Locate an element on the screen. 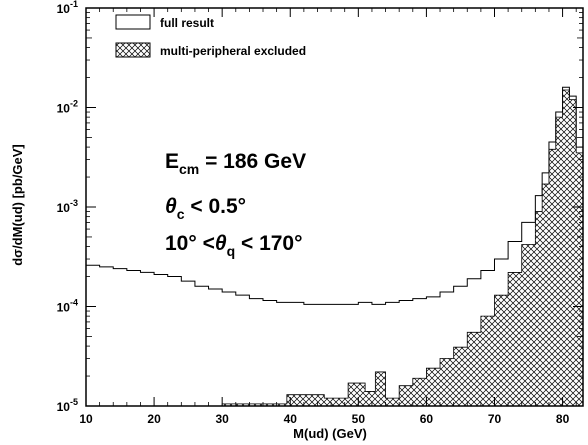 Image resolution: width=588 pixels, height=445 pixels. y-tick-label: 10⁻⁵ is located at coordinates (67, 405).